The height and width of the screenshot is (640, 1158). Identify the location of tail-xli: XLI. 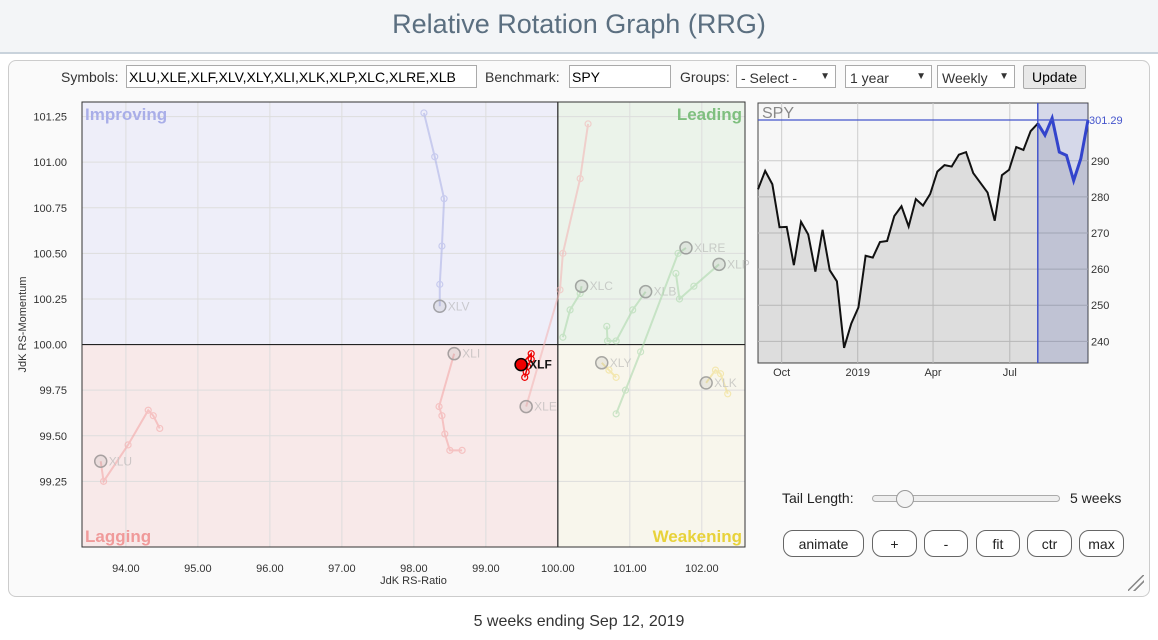
(457, 400).